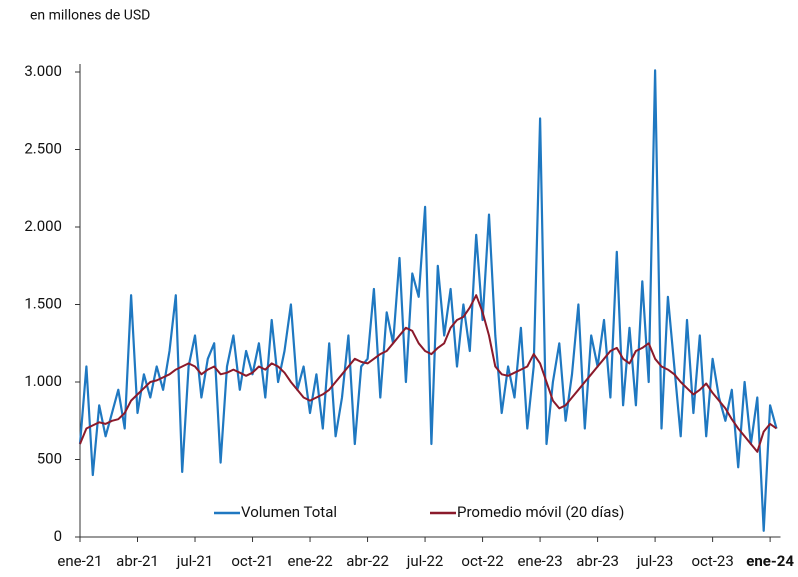 The image size is (798, 577). Describe the element at coordinates (43, 71) in the screenshot. I see `y-tick-label: 3.000` at that location.